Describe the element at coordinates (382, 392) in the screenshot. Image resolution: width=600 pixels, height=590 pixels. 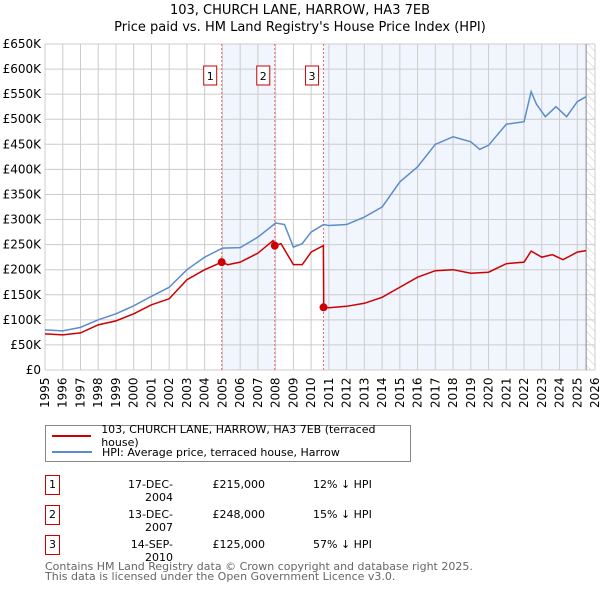
I see `x-tick-label: 2014` at that location.